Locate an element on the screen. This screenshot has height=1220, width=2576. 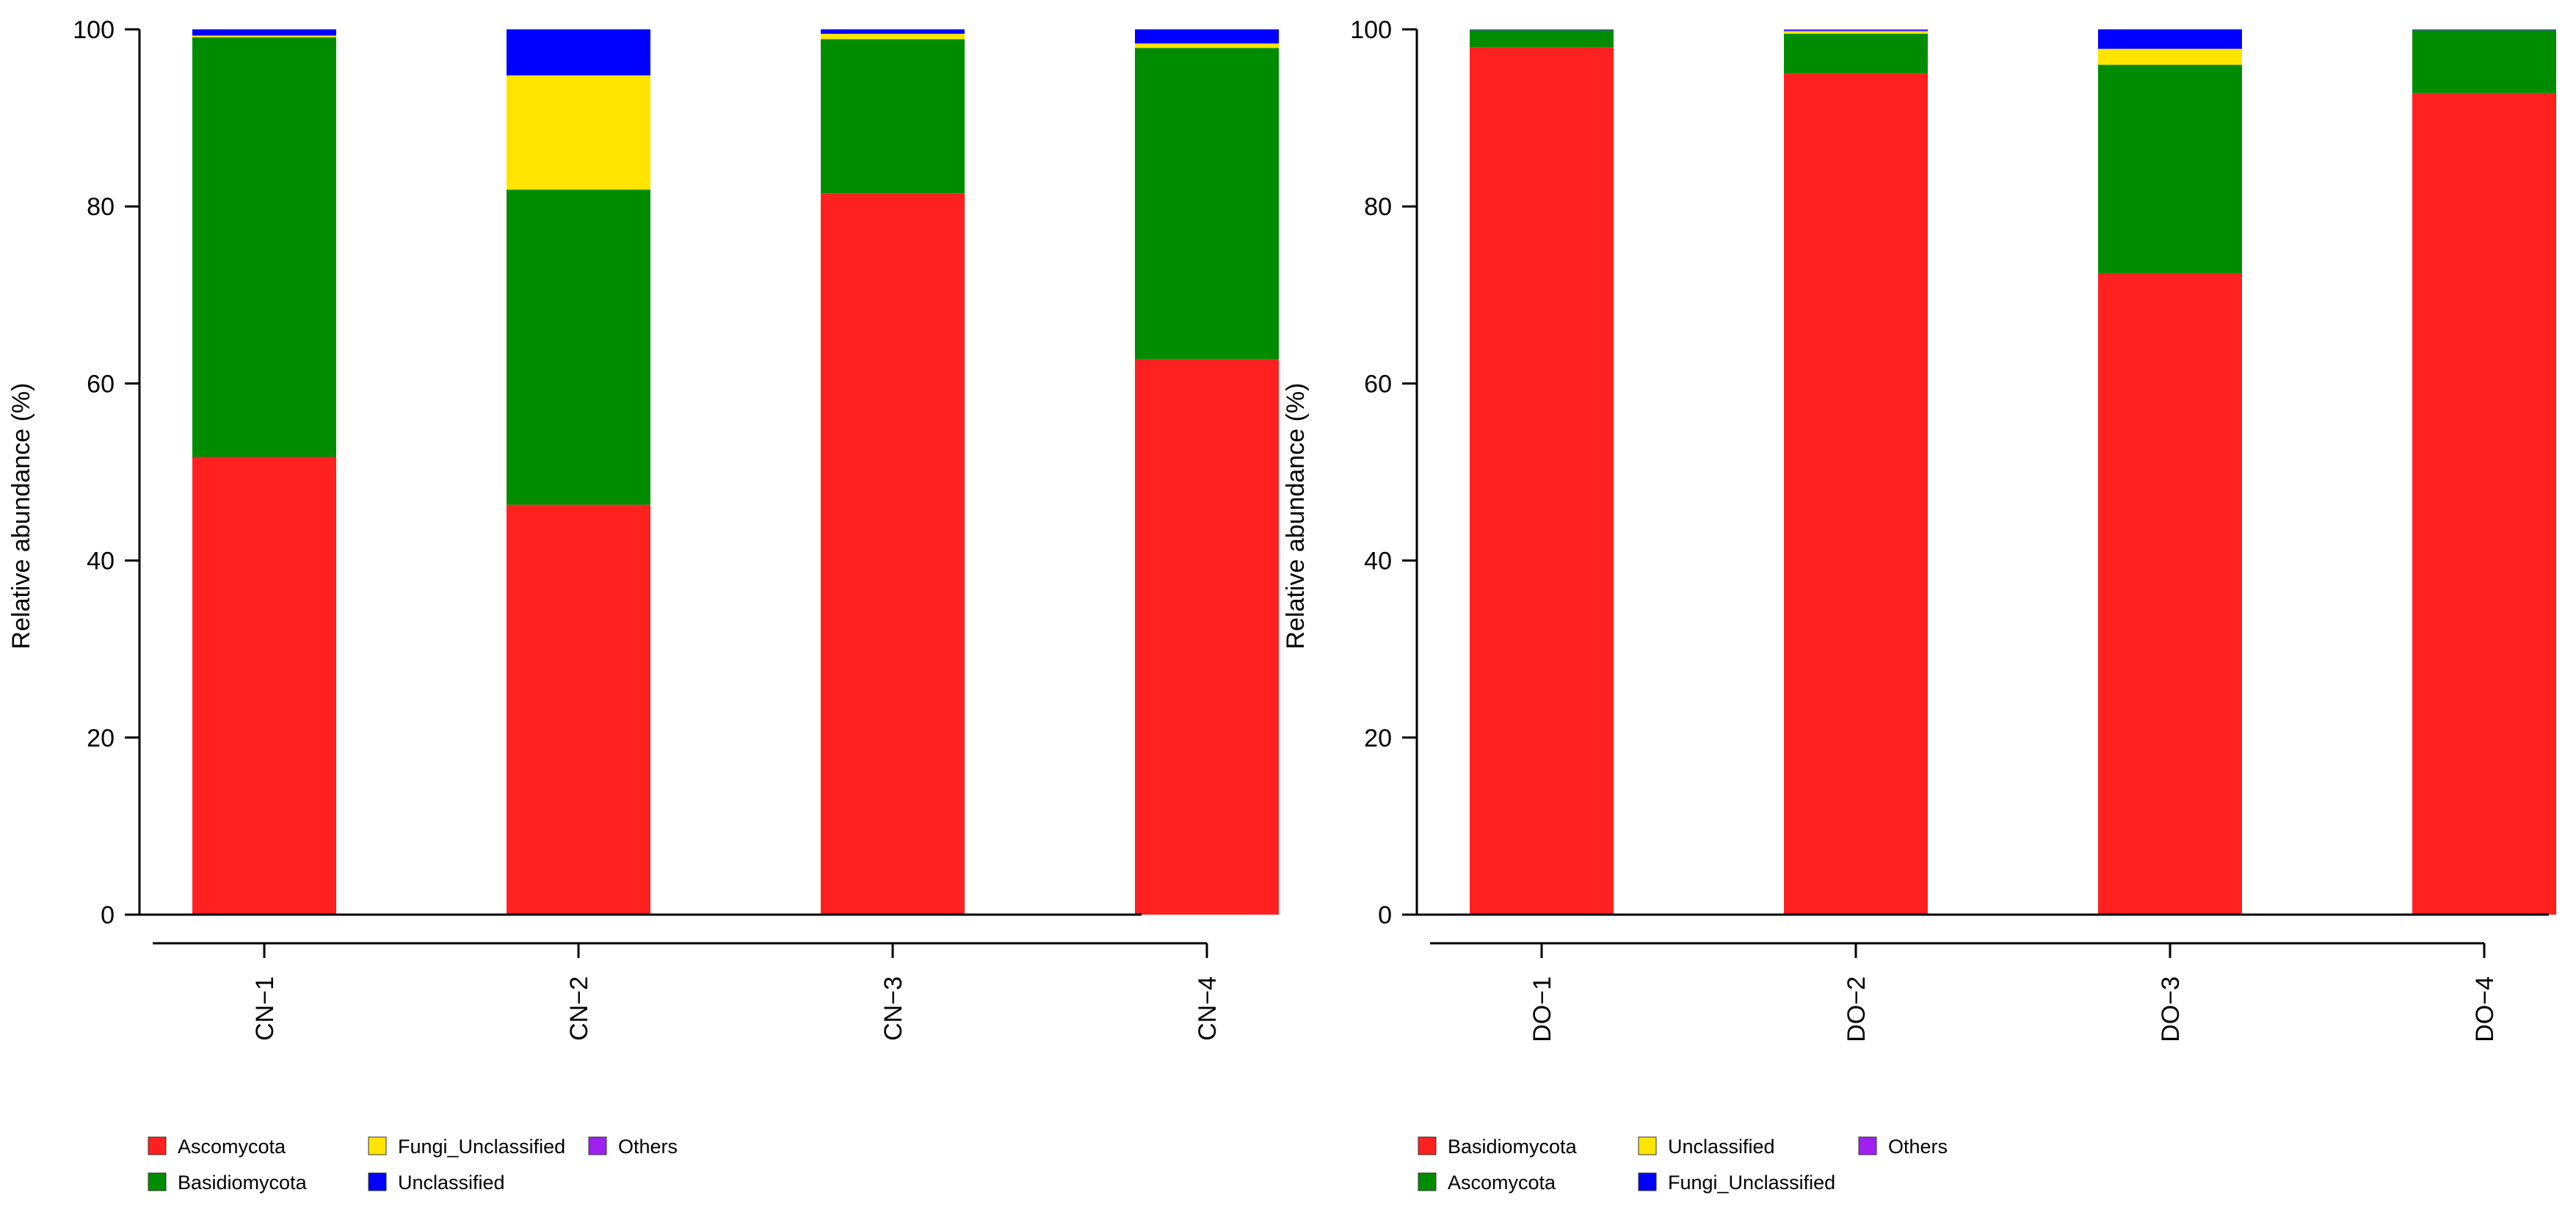
bar-do-2-unclassified is located at coordinates (1856, 33).